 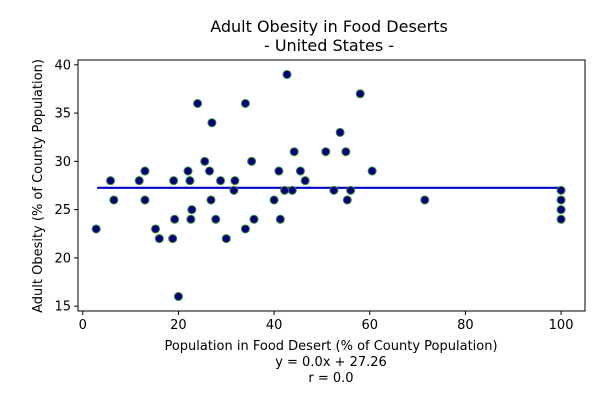 I want to click on x-tick-label: 40, so click(x=274, y=325).